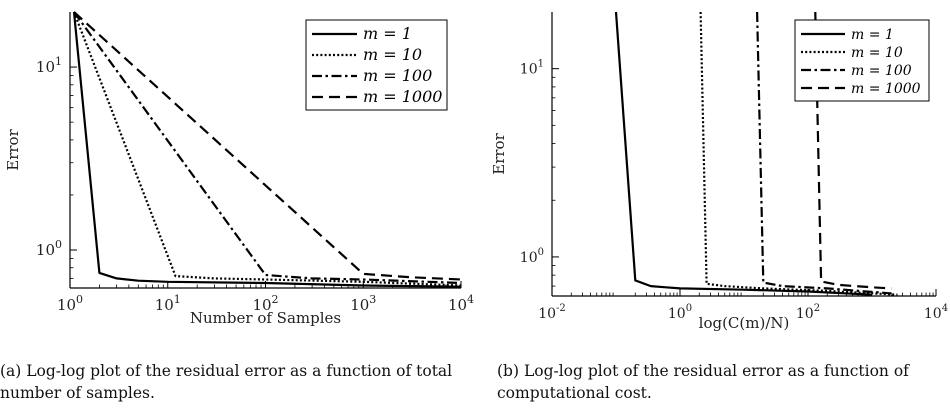 This screenshot has height=411, width=950. I want to click on x-tick-label: 10¹, so click(168, 303).